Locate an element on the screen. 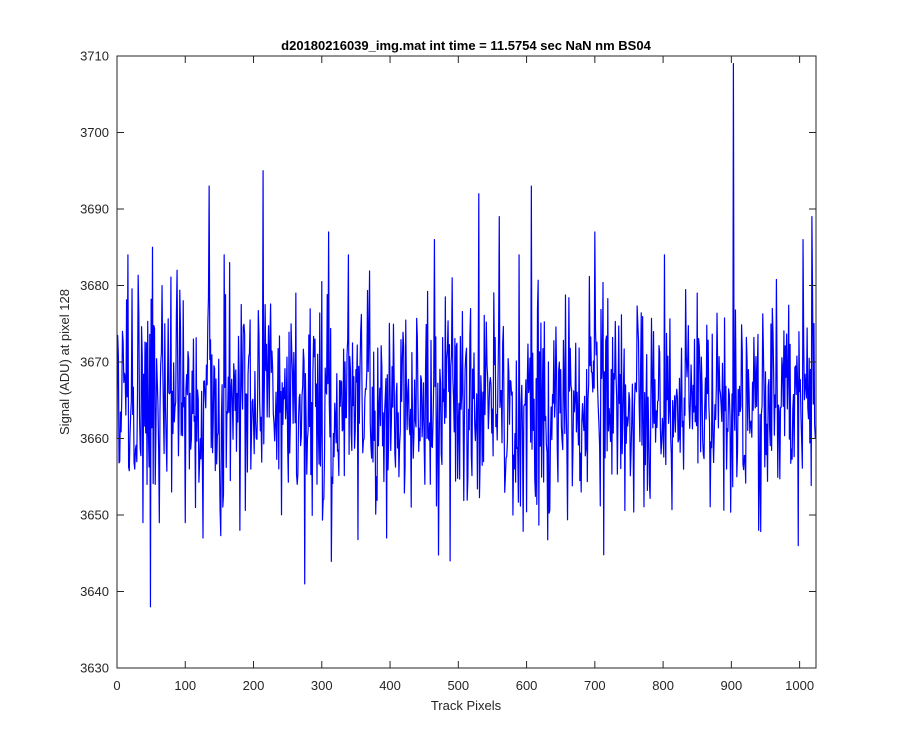 Image resolution: width=900 pixels, height=750 pixels. y-tick-label: 3690 is located at coordinates (94, 209).